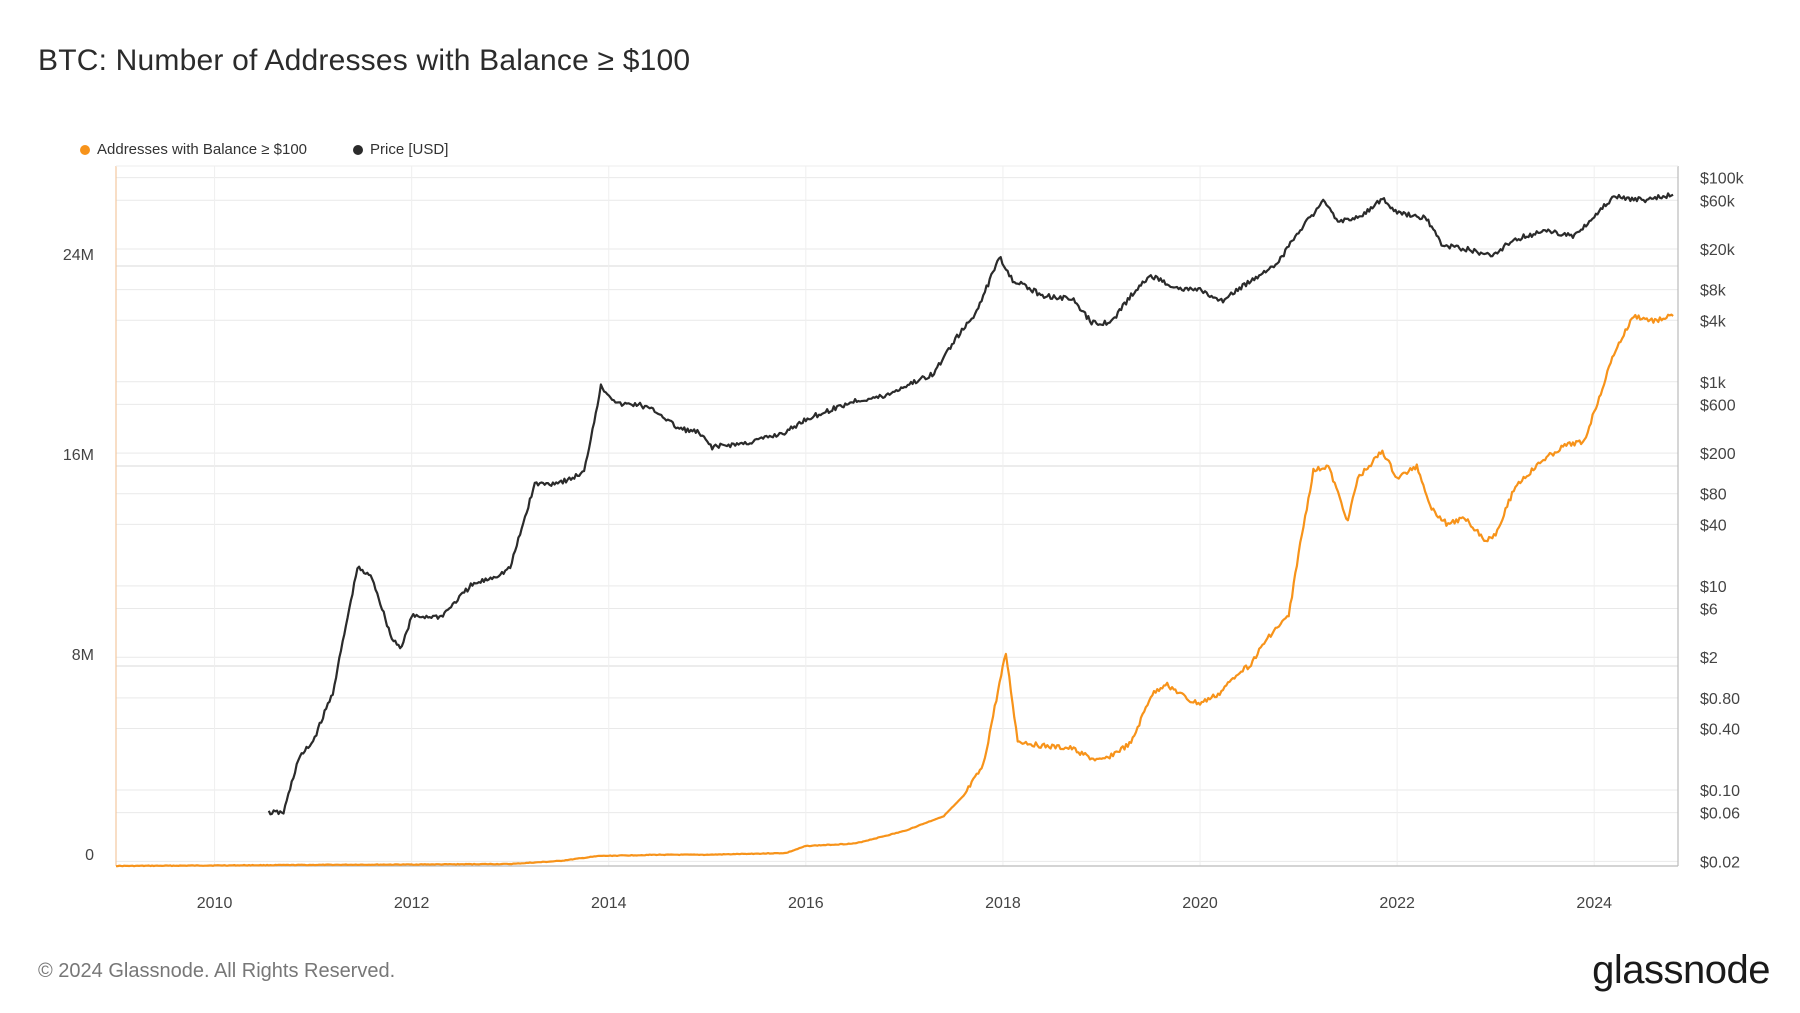 The height and width of the screenshot is (1013, 1800). Describe the element at coordinates (412, 903) in the screenshot. I see `x-tick-label: 2012` at that location.